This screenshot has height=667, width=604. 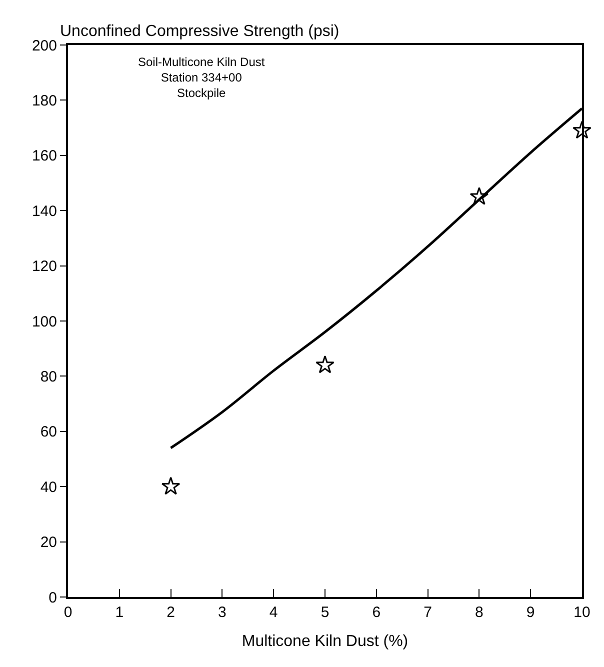 I want to click on x-tick-label: 4, so click(x=273, y=612).